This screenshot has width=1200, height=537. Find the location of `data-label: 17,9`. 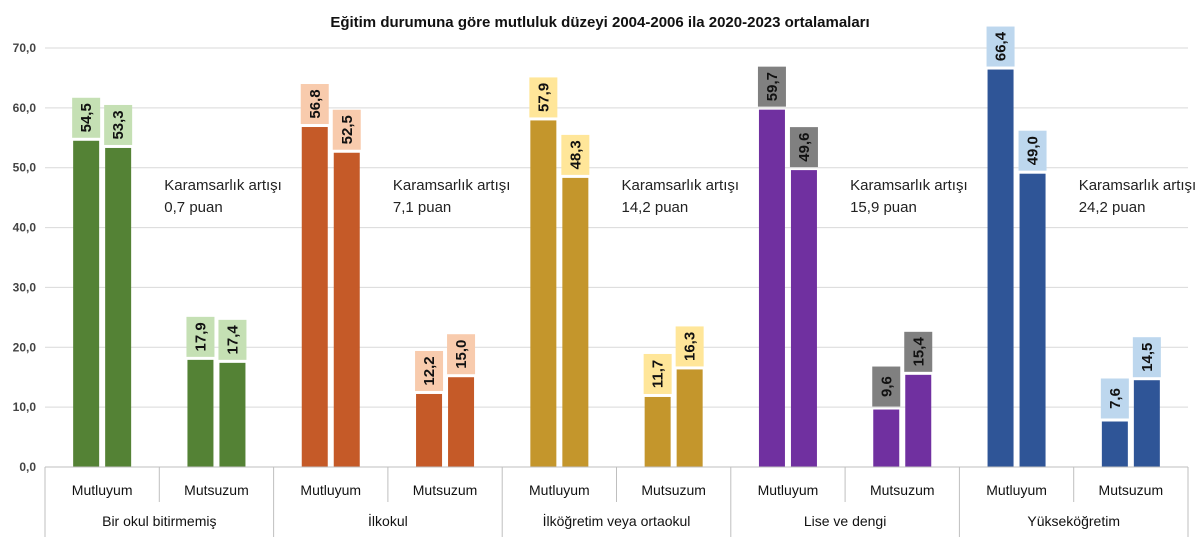

data-label: 17,9 is located at coordinates (200, 336).